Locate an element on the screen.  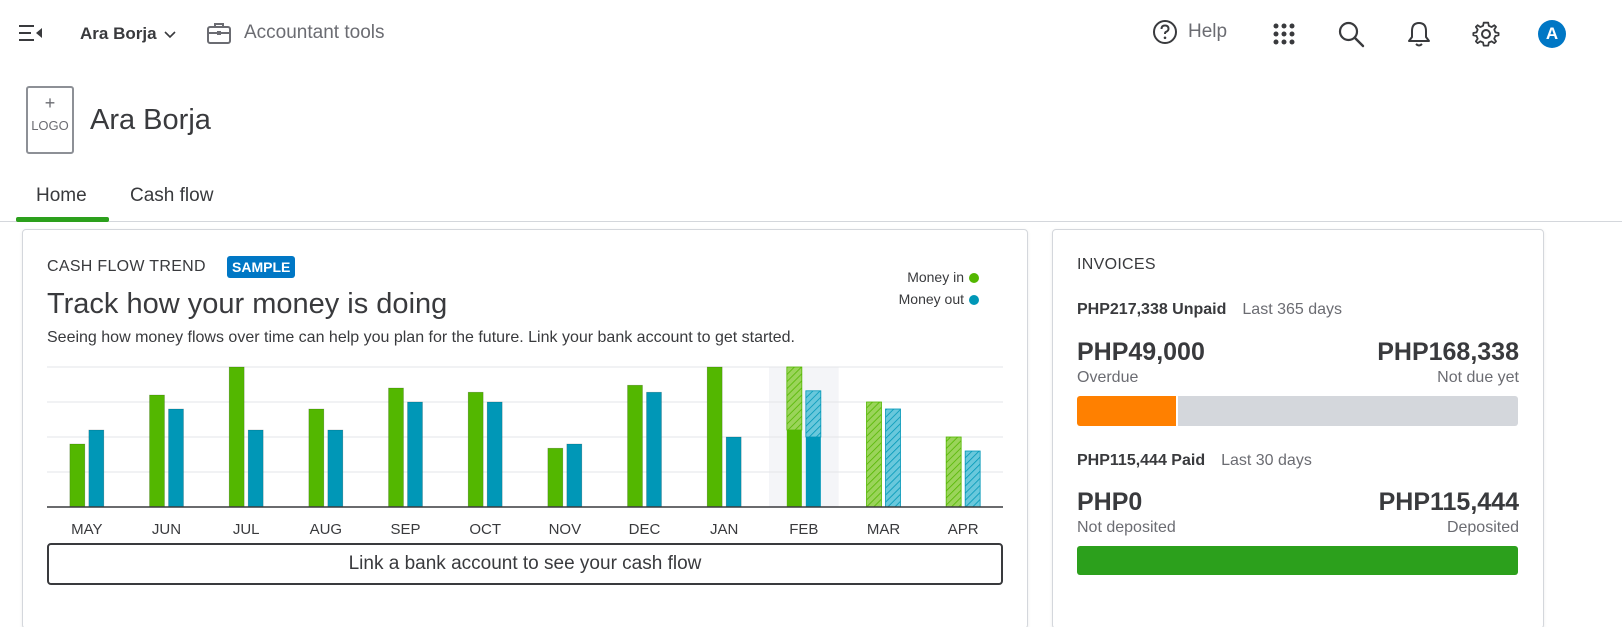
overdue-amount: PHP49,000 is located at coordinates (1141, 352).